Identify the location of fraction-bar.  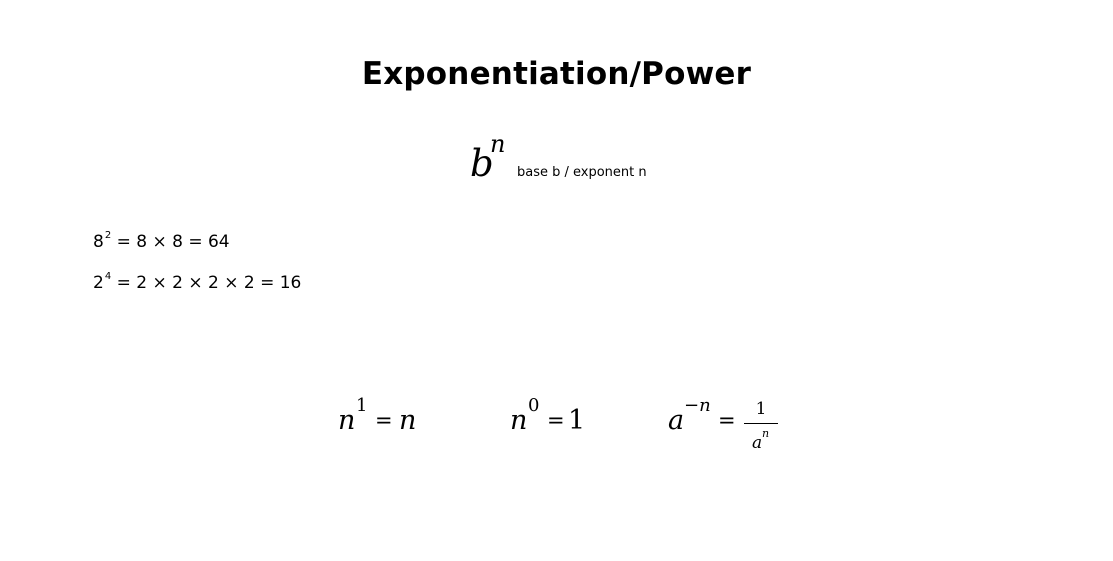
(761, 423).